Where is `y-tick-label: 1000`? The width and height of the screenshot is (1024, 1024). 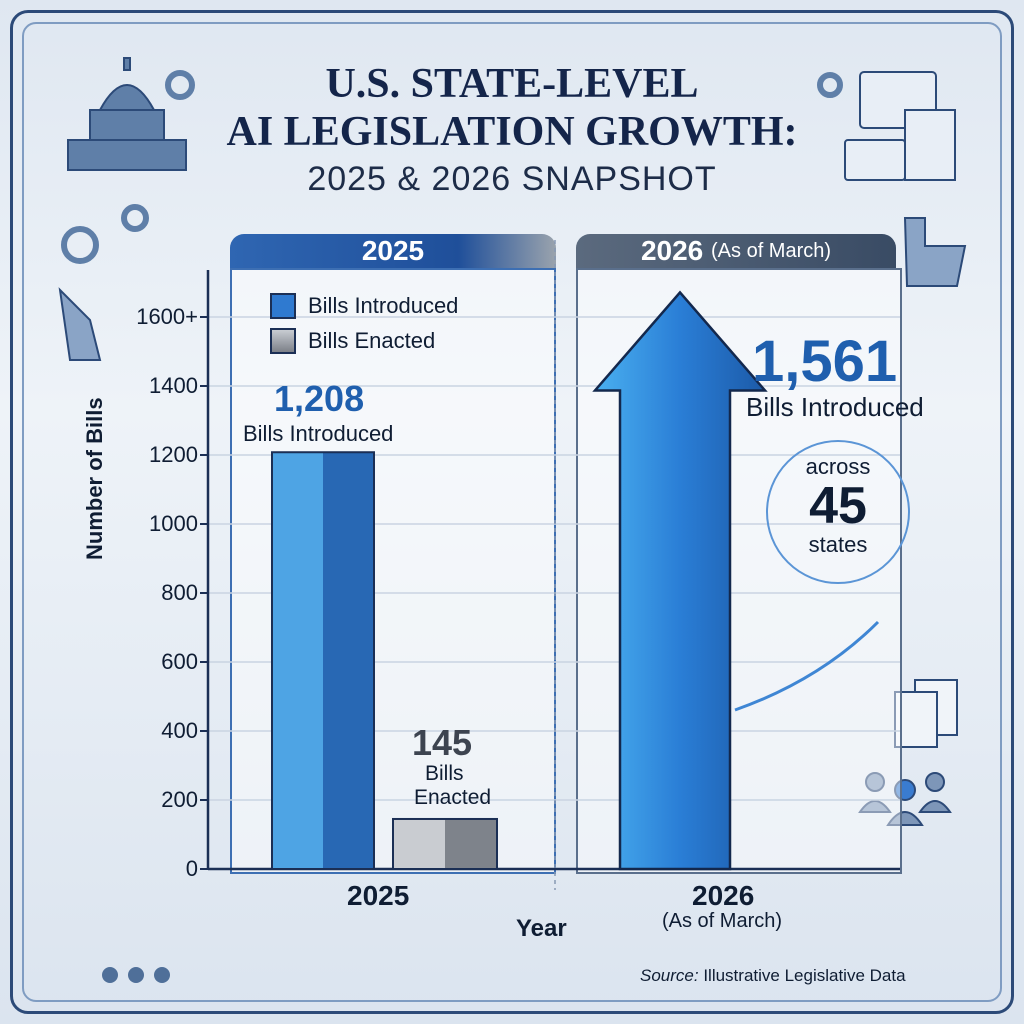 y-tick-label: 1000 is located at coordinates (173, 523).